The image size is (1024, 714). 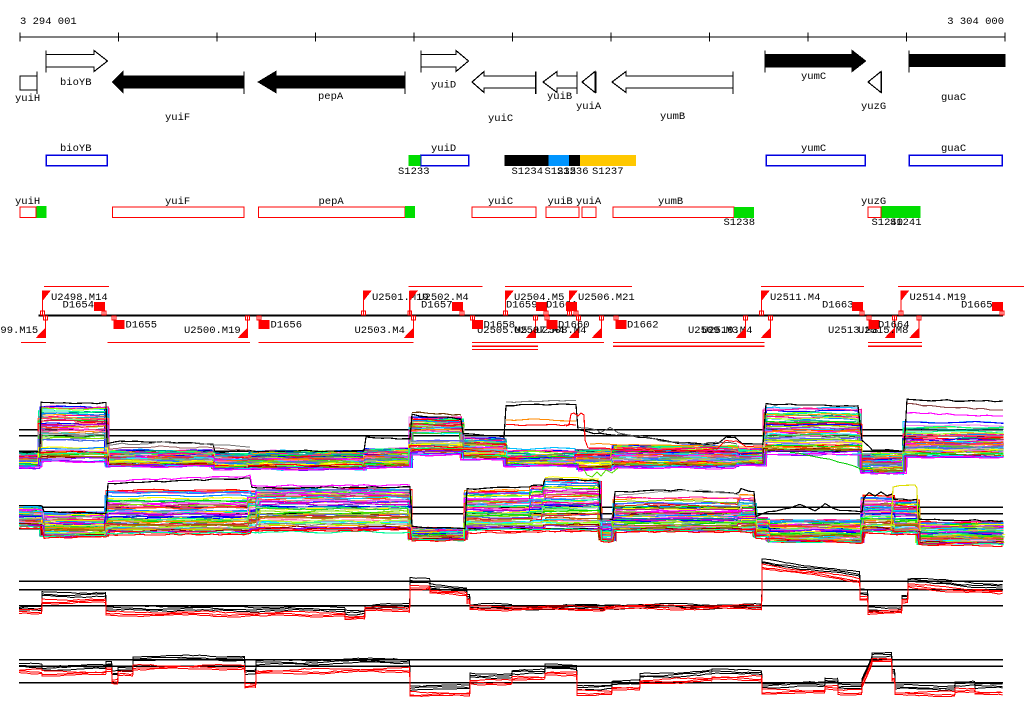 I want to click on svg-text: S1235, so click(x=561, y=172).